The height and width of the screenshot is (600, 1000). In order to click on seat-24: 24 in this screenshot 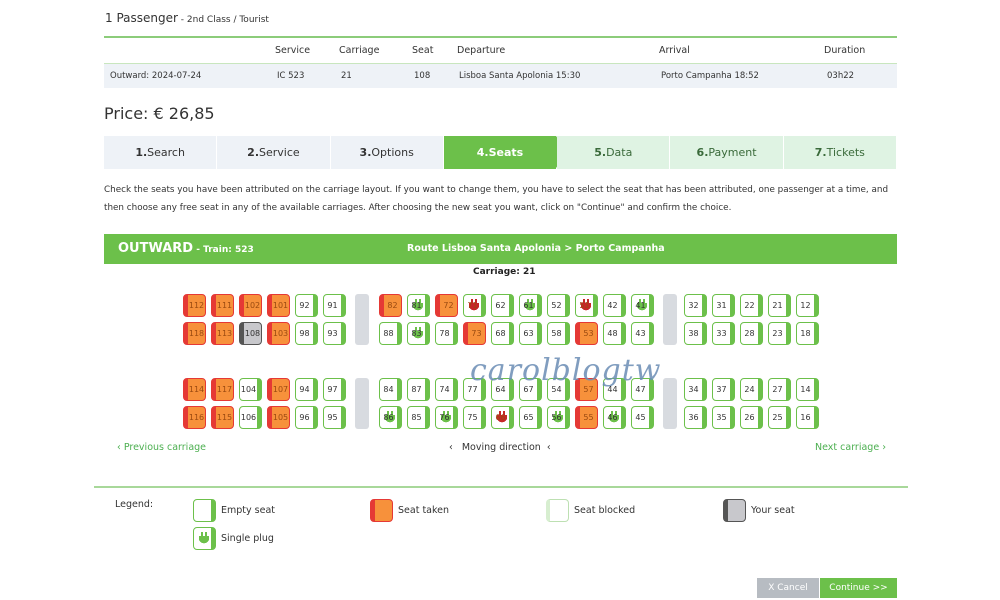, I will do `click(751, 389)`.